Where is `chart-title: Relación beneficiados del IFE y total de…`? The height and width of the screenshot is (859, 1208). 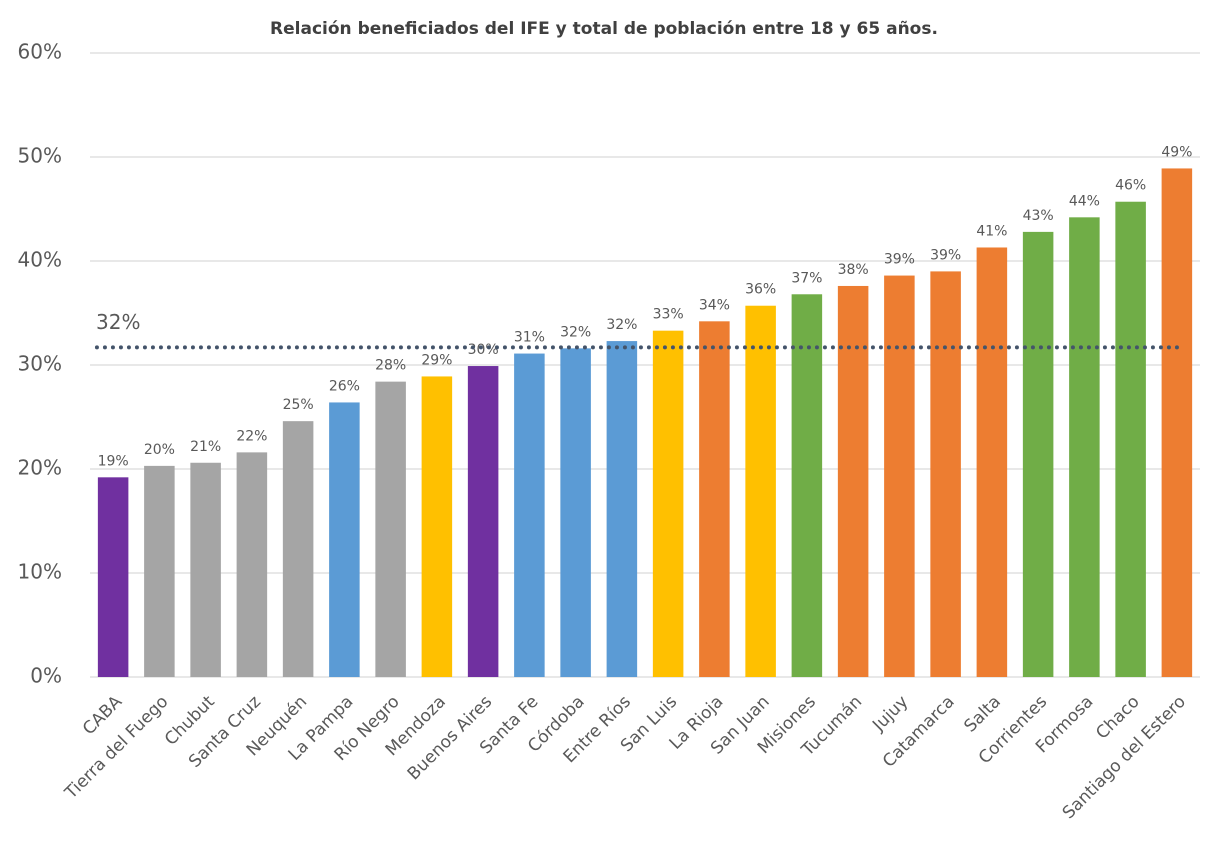
chart-title: Relación beneficiados del IFE y total de… is located at coordinates (604, 29).